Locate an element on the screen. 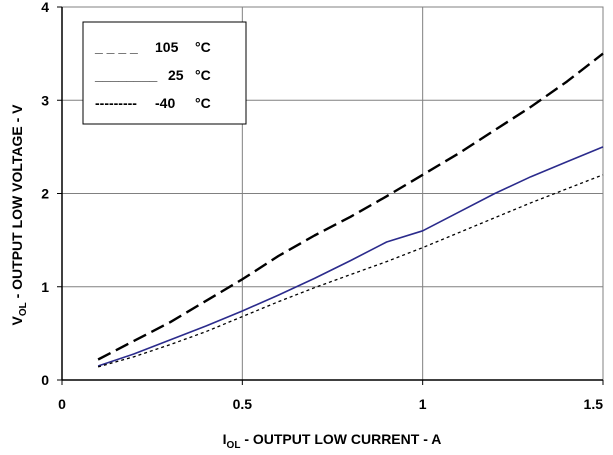 The height and width of the screenshot is (455, 613). y-axis-title-sub: OL is located at coordinates (23, 309).